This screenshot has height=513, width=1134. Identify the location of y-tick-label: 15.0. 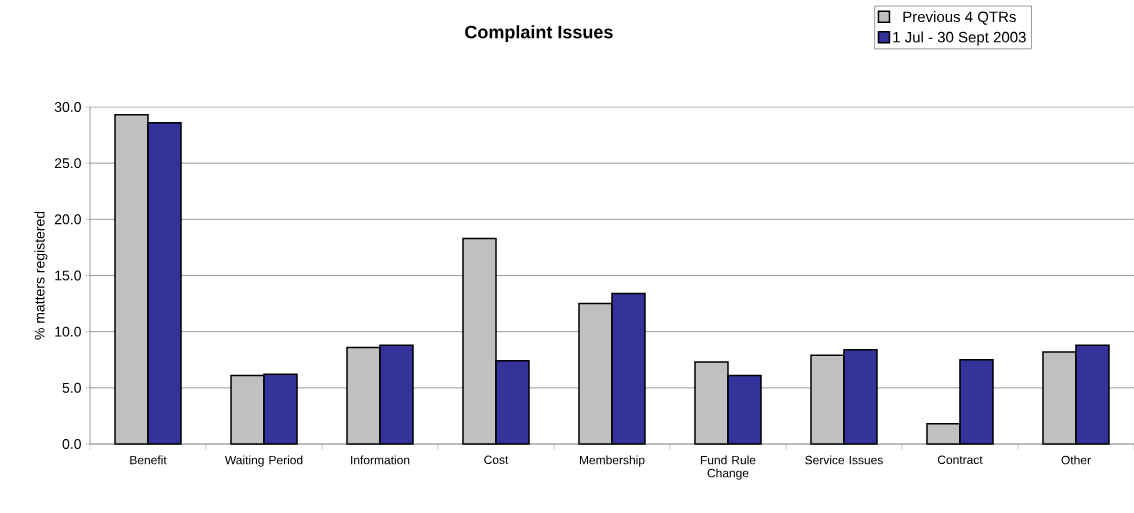
(68, 275).